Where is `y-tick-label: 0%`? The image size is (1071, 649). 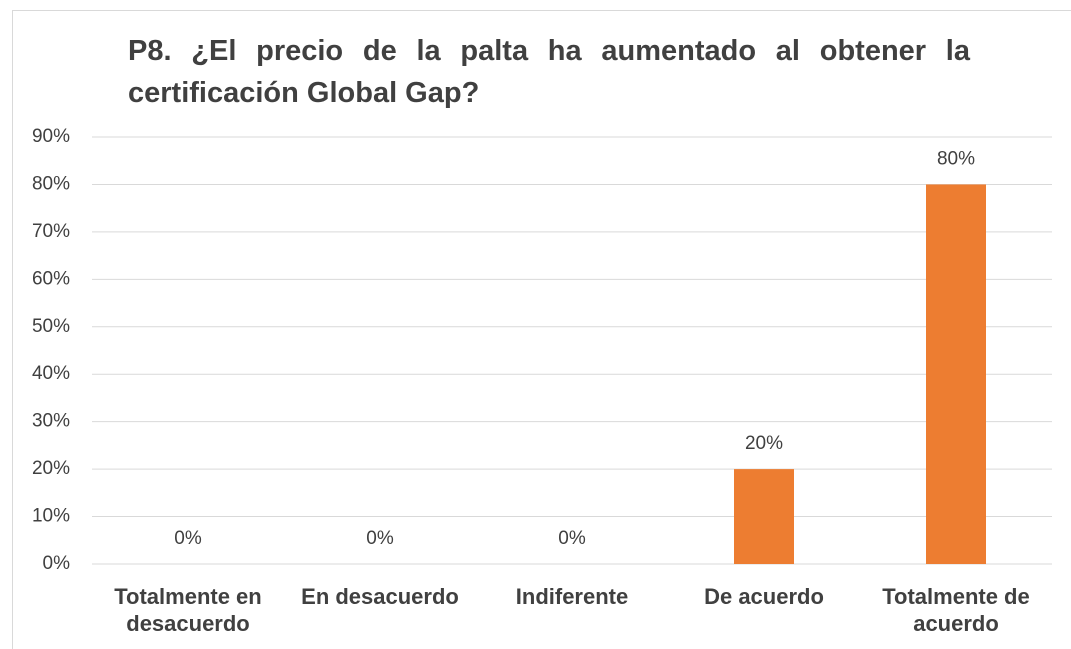 y-tick-label: 0% is located at coordinates (57, 563).